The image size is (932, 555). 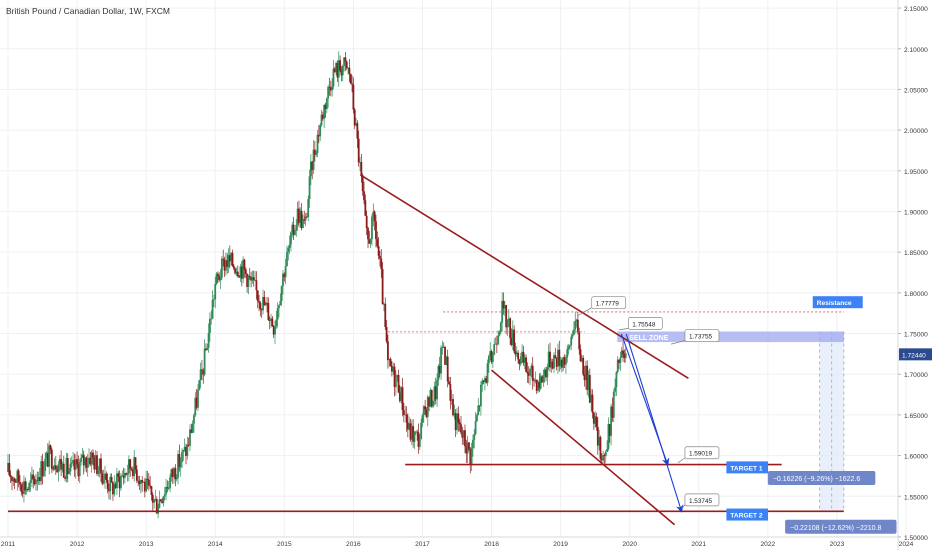 What do you see at coordinates (702, 500) in the screenshot?
I see `callout-box` at bounding box center [702, 500].